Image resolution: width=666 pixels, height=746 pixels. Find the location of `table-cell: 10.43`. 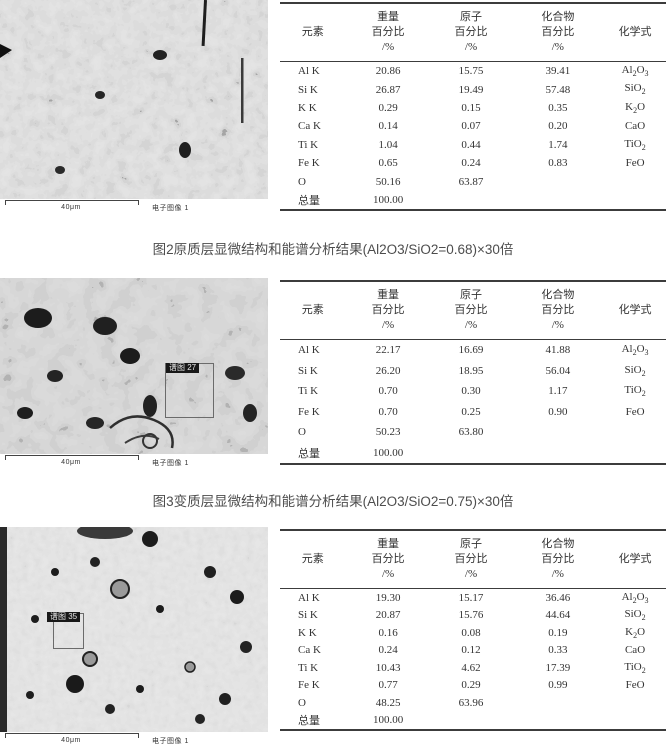

table-cell: 10.43 is located at coordinates (388, 667).